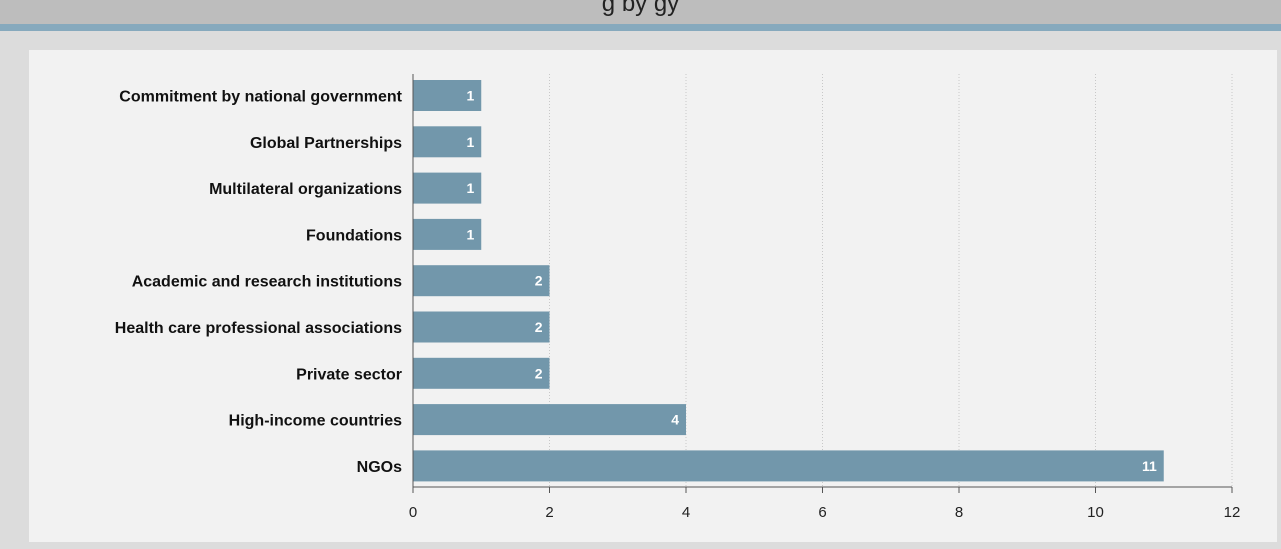 This screenshot has height=549, width=1281. I want to click on category-label: Commitment by national government, so click(260, 97).